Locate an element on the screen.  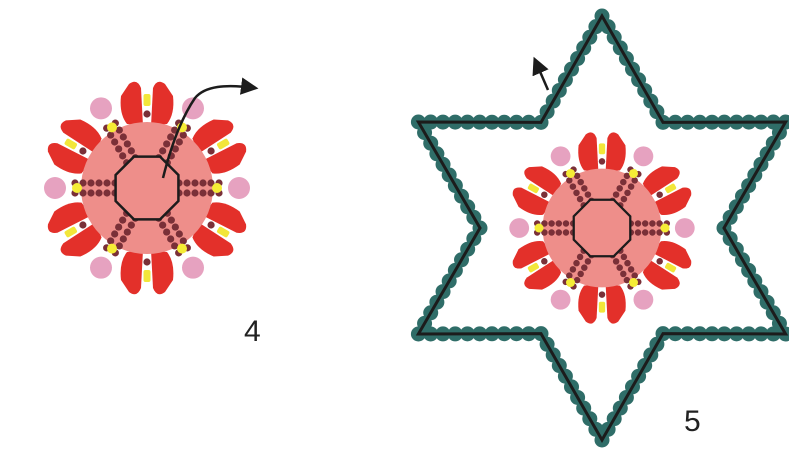
center-thread-ring is located at coordinates (602, 228).